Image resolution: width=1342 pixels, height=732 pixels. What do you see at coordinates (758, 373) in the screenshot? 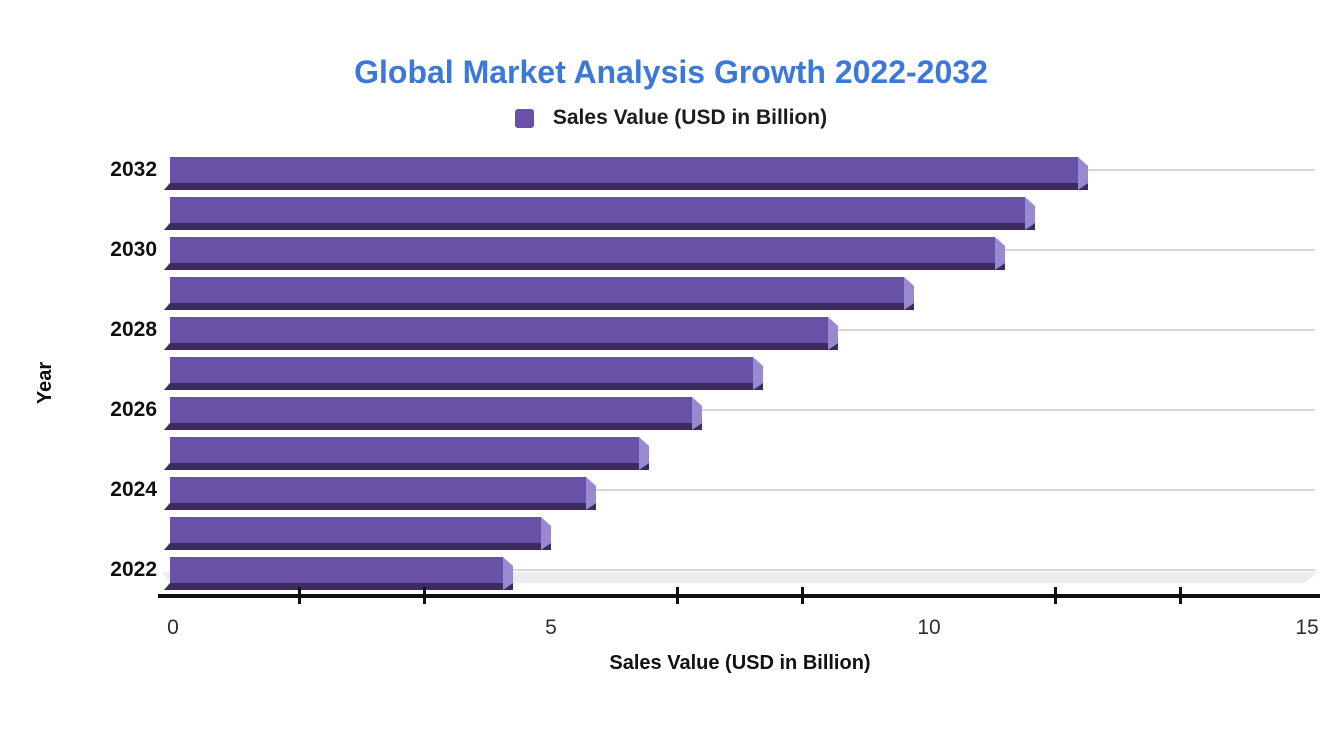
I see `bar-cap-2027` at bounding box center [758, 373].